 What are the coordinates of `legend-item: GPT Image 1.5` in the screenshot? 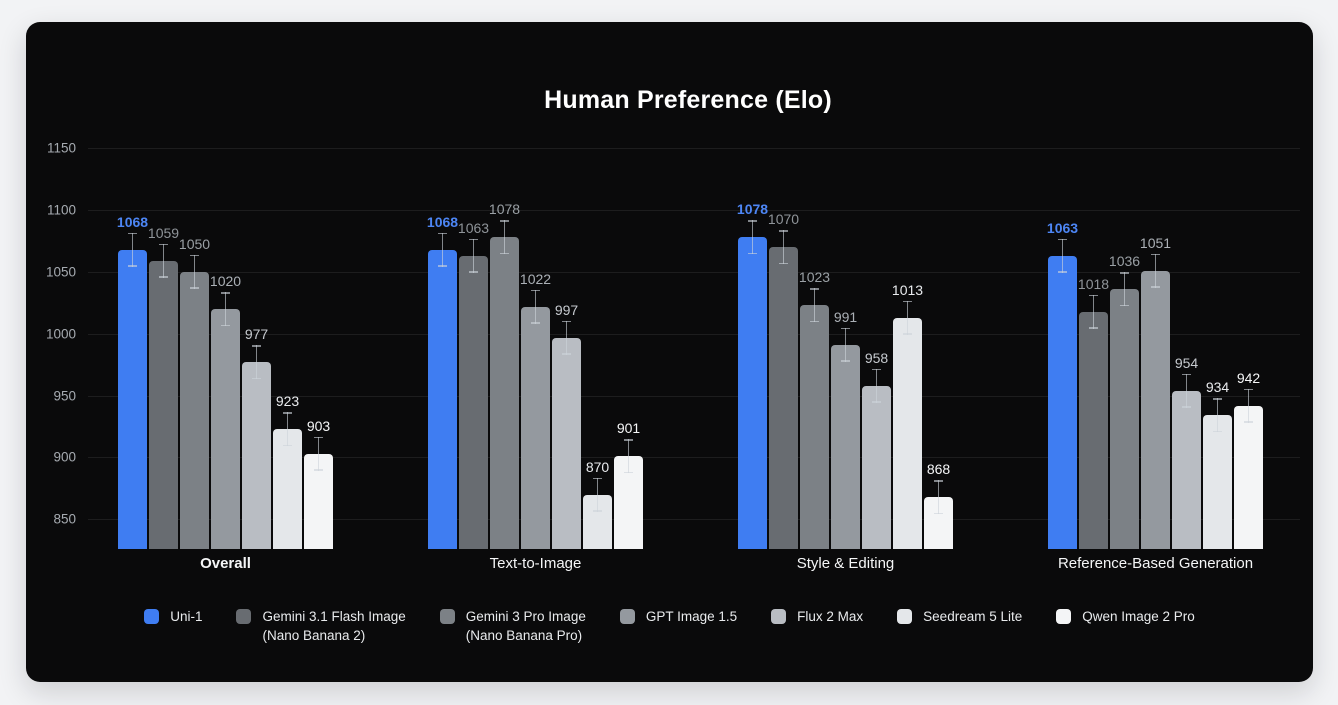 It's located at (678, 617).